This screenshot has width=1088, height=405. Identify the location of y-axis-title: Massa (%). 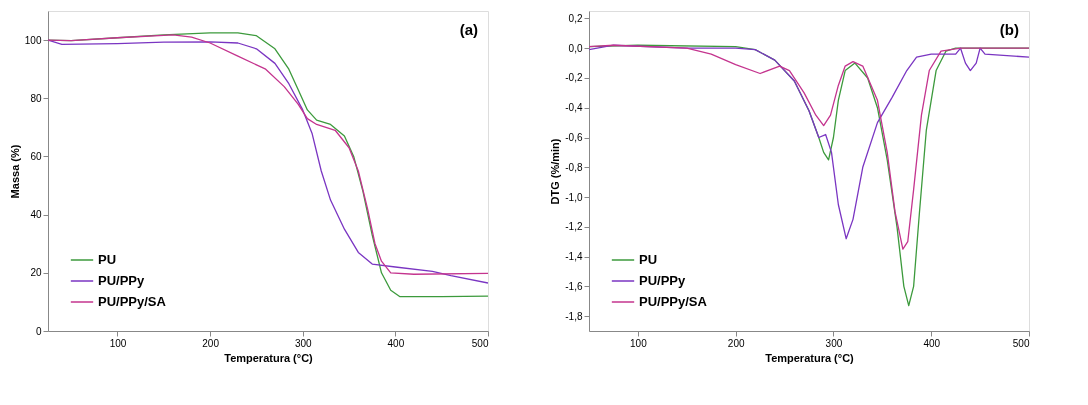
(14, 171).